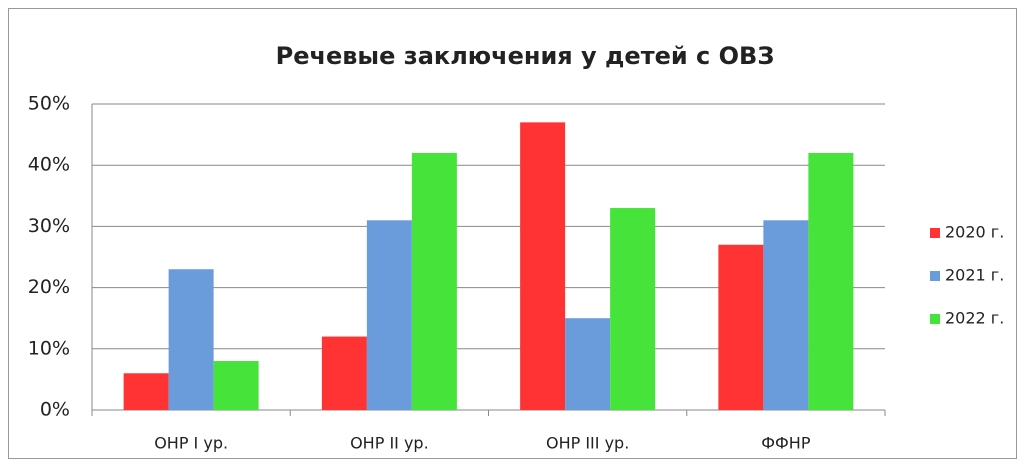 This screenshot has height=471, width=1025. What do you see at coordinates (786, 443) in the screenshot?
I see `x-tick-label: ФФНР` at bounding box center [786, 443].